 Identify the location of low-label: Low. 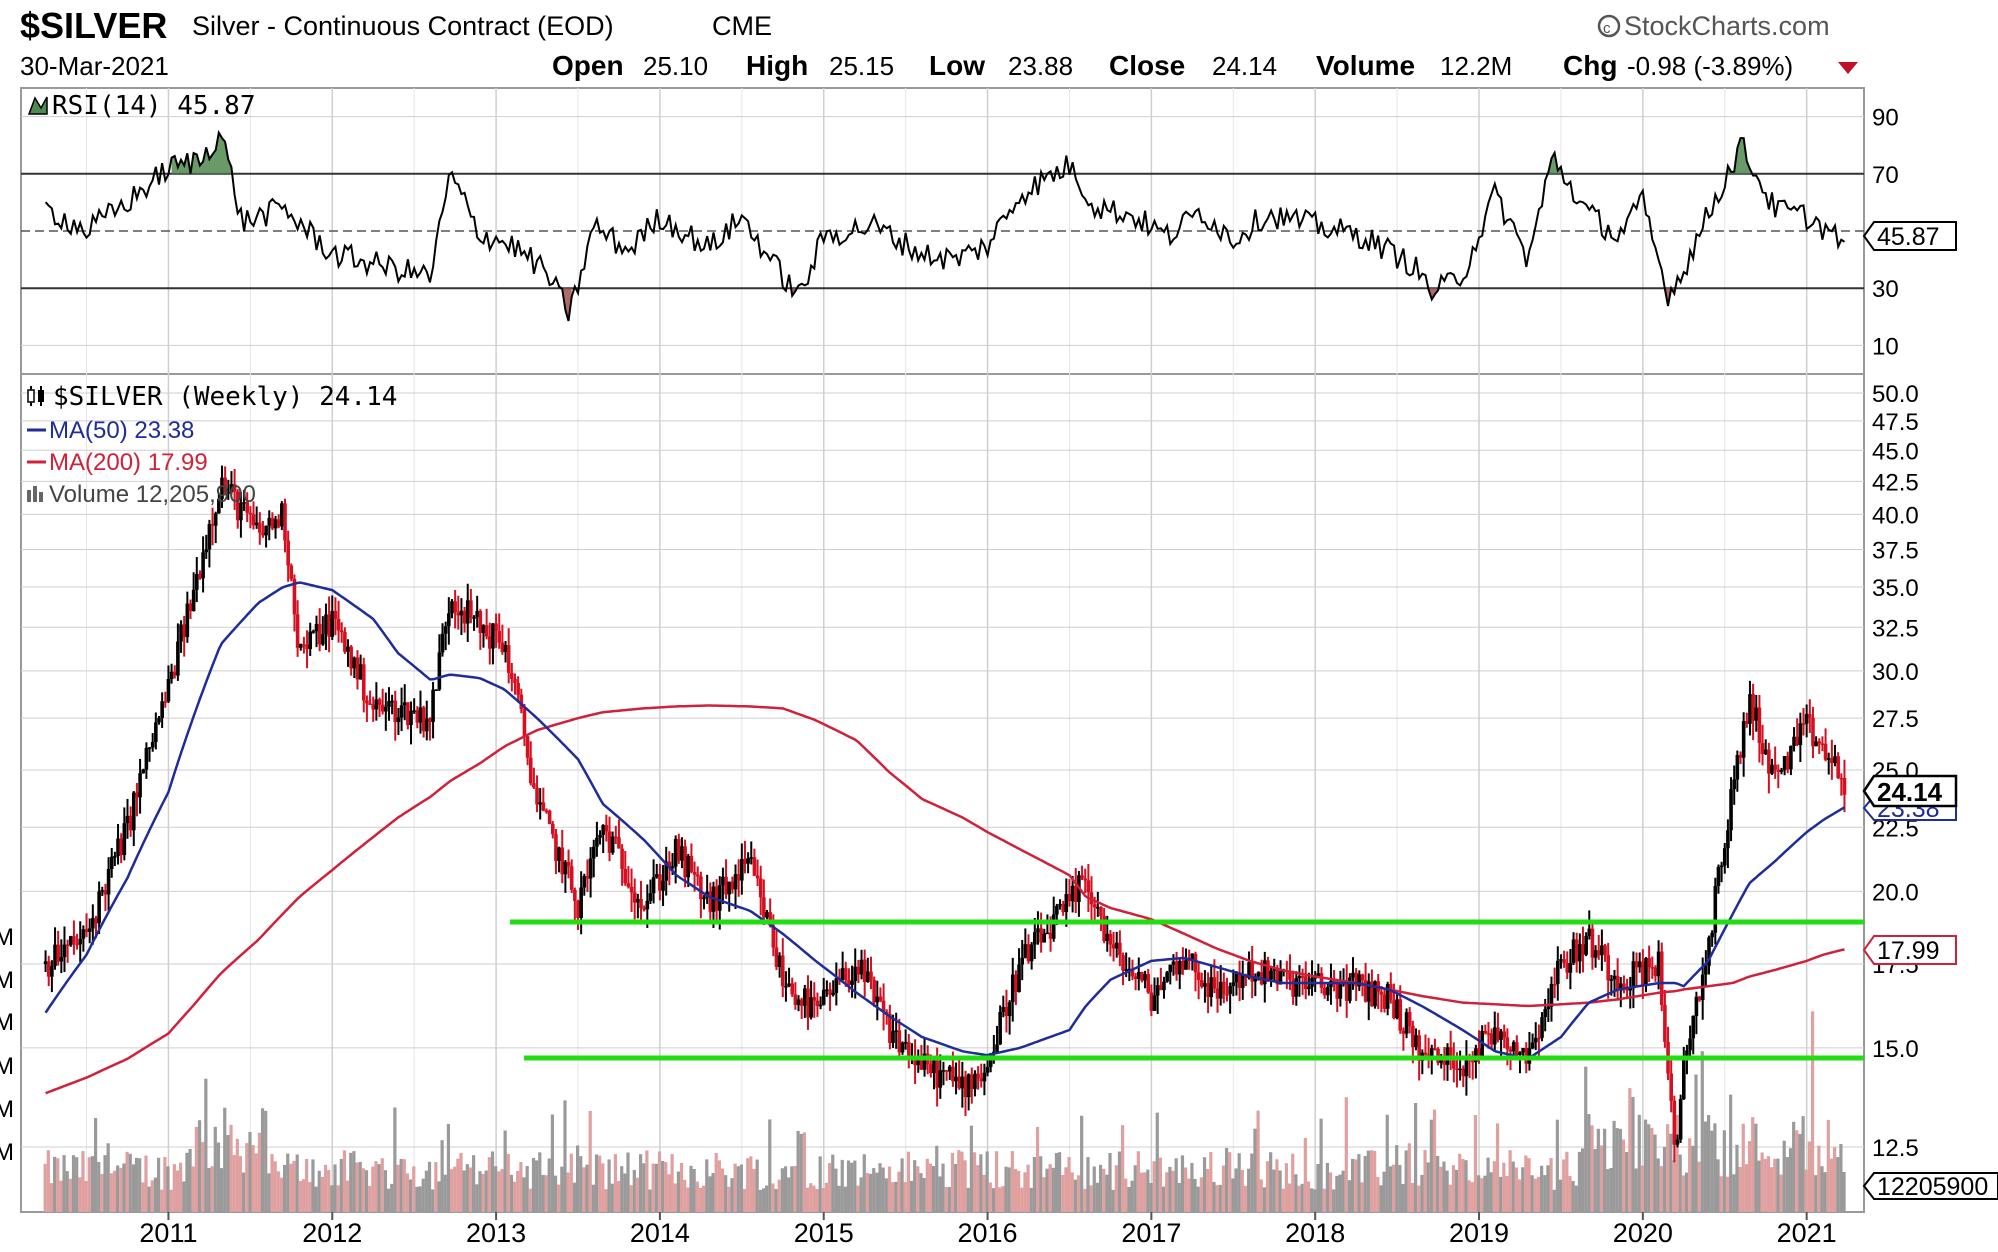
(957, 65).